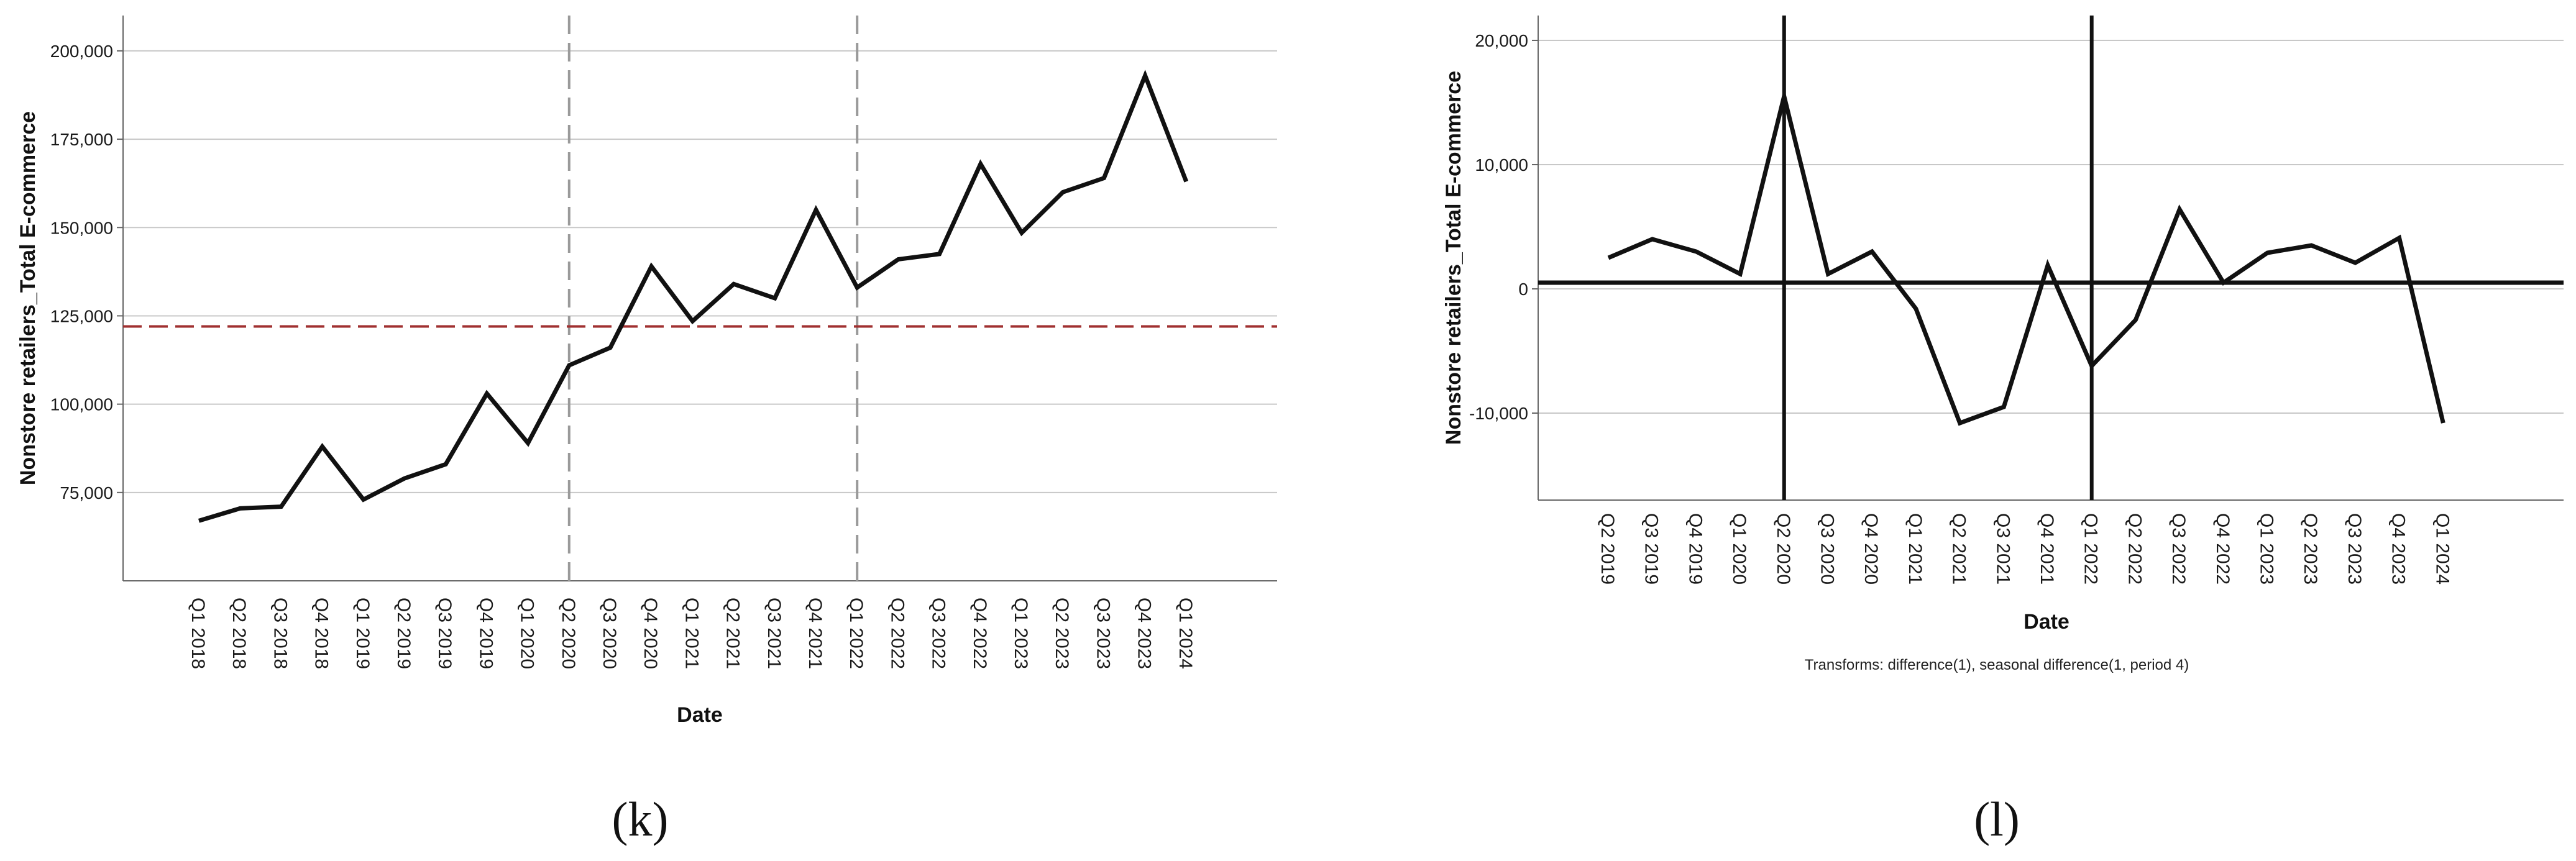 This screenshot has width=2576, height=861. Describe the element at coordinates (1651, 549) in the screenshot. I see `l-x-tick-label: Q3 2019` at that location.